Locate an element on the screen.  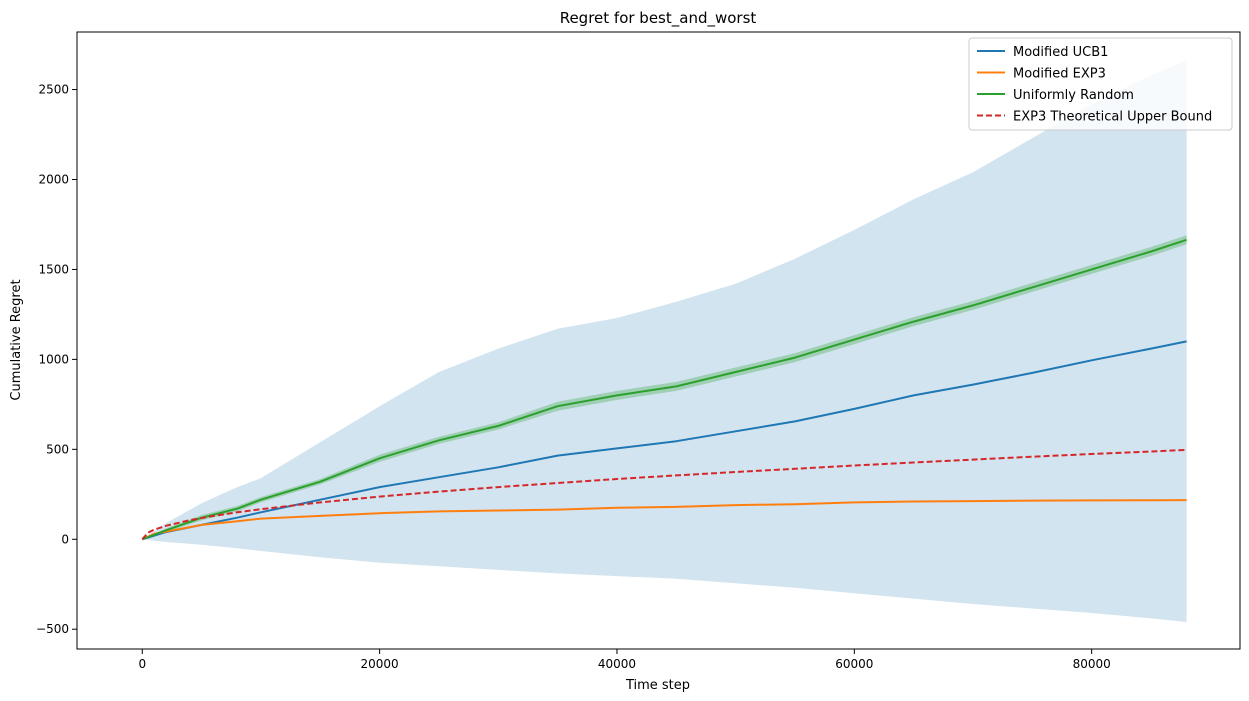
y-tick-label: 500 is located at coordinates (57, 449).